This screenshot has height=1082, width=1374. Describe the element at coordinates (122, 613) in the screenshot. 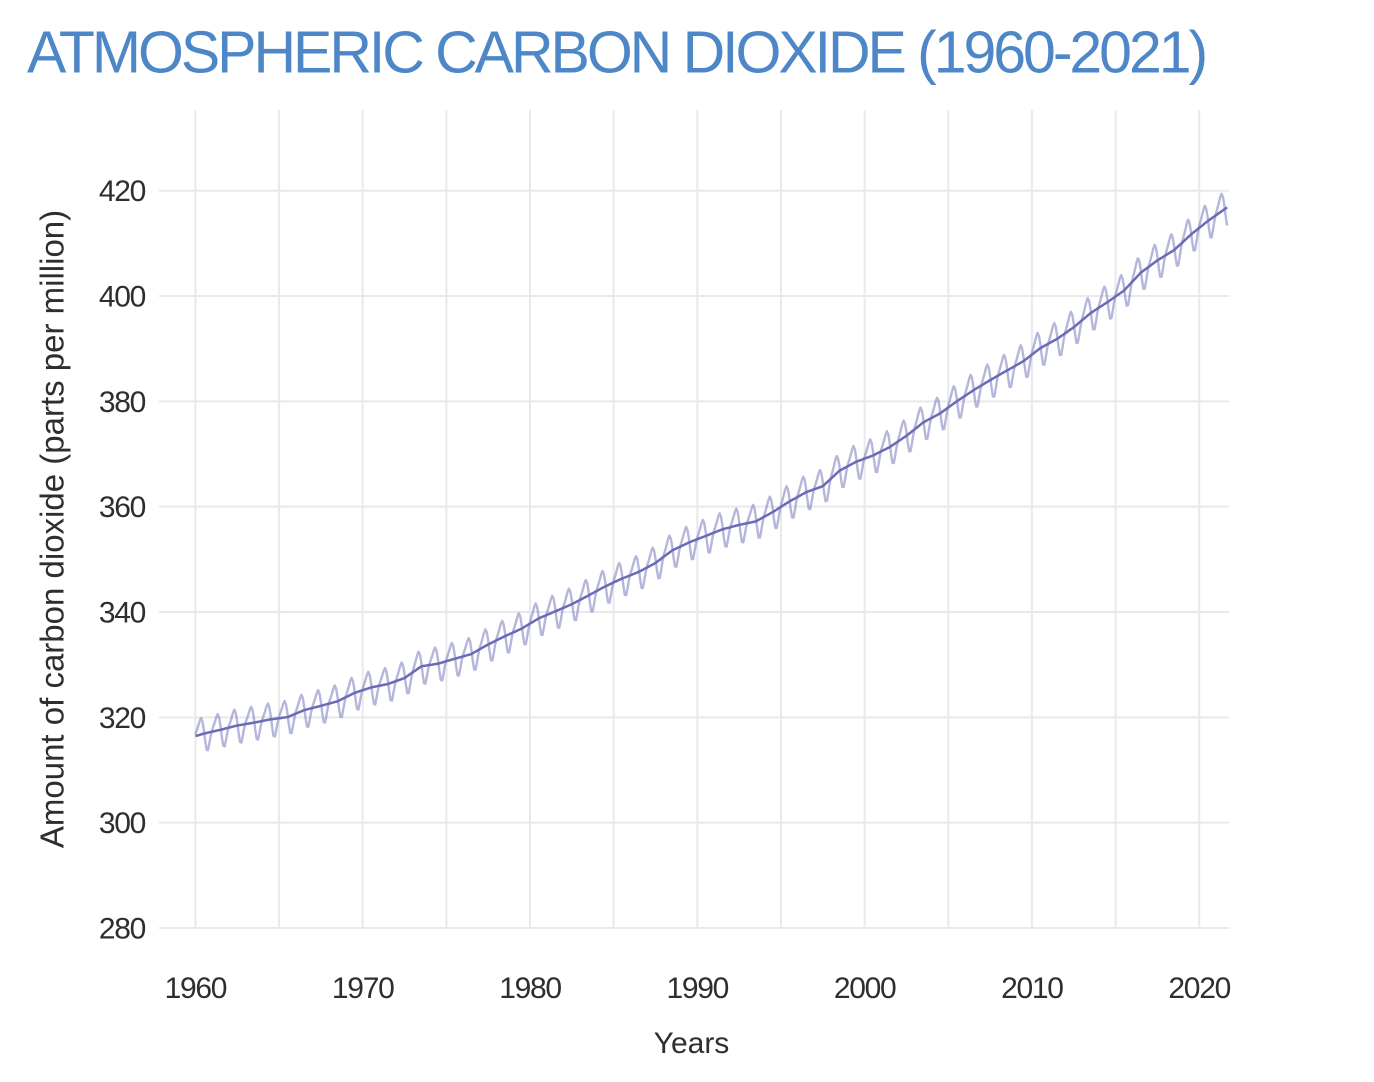

I see `svg-text: 340` at that location.